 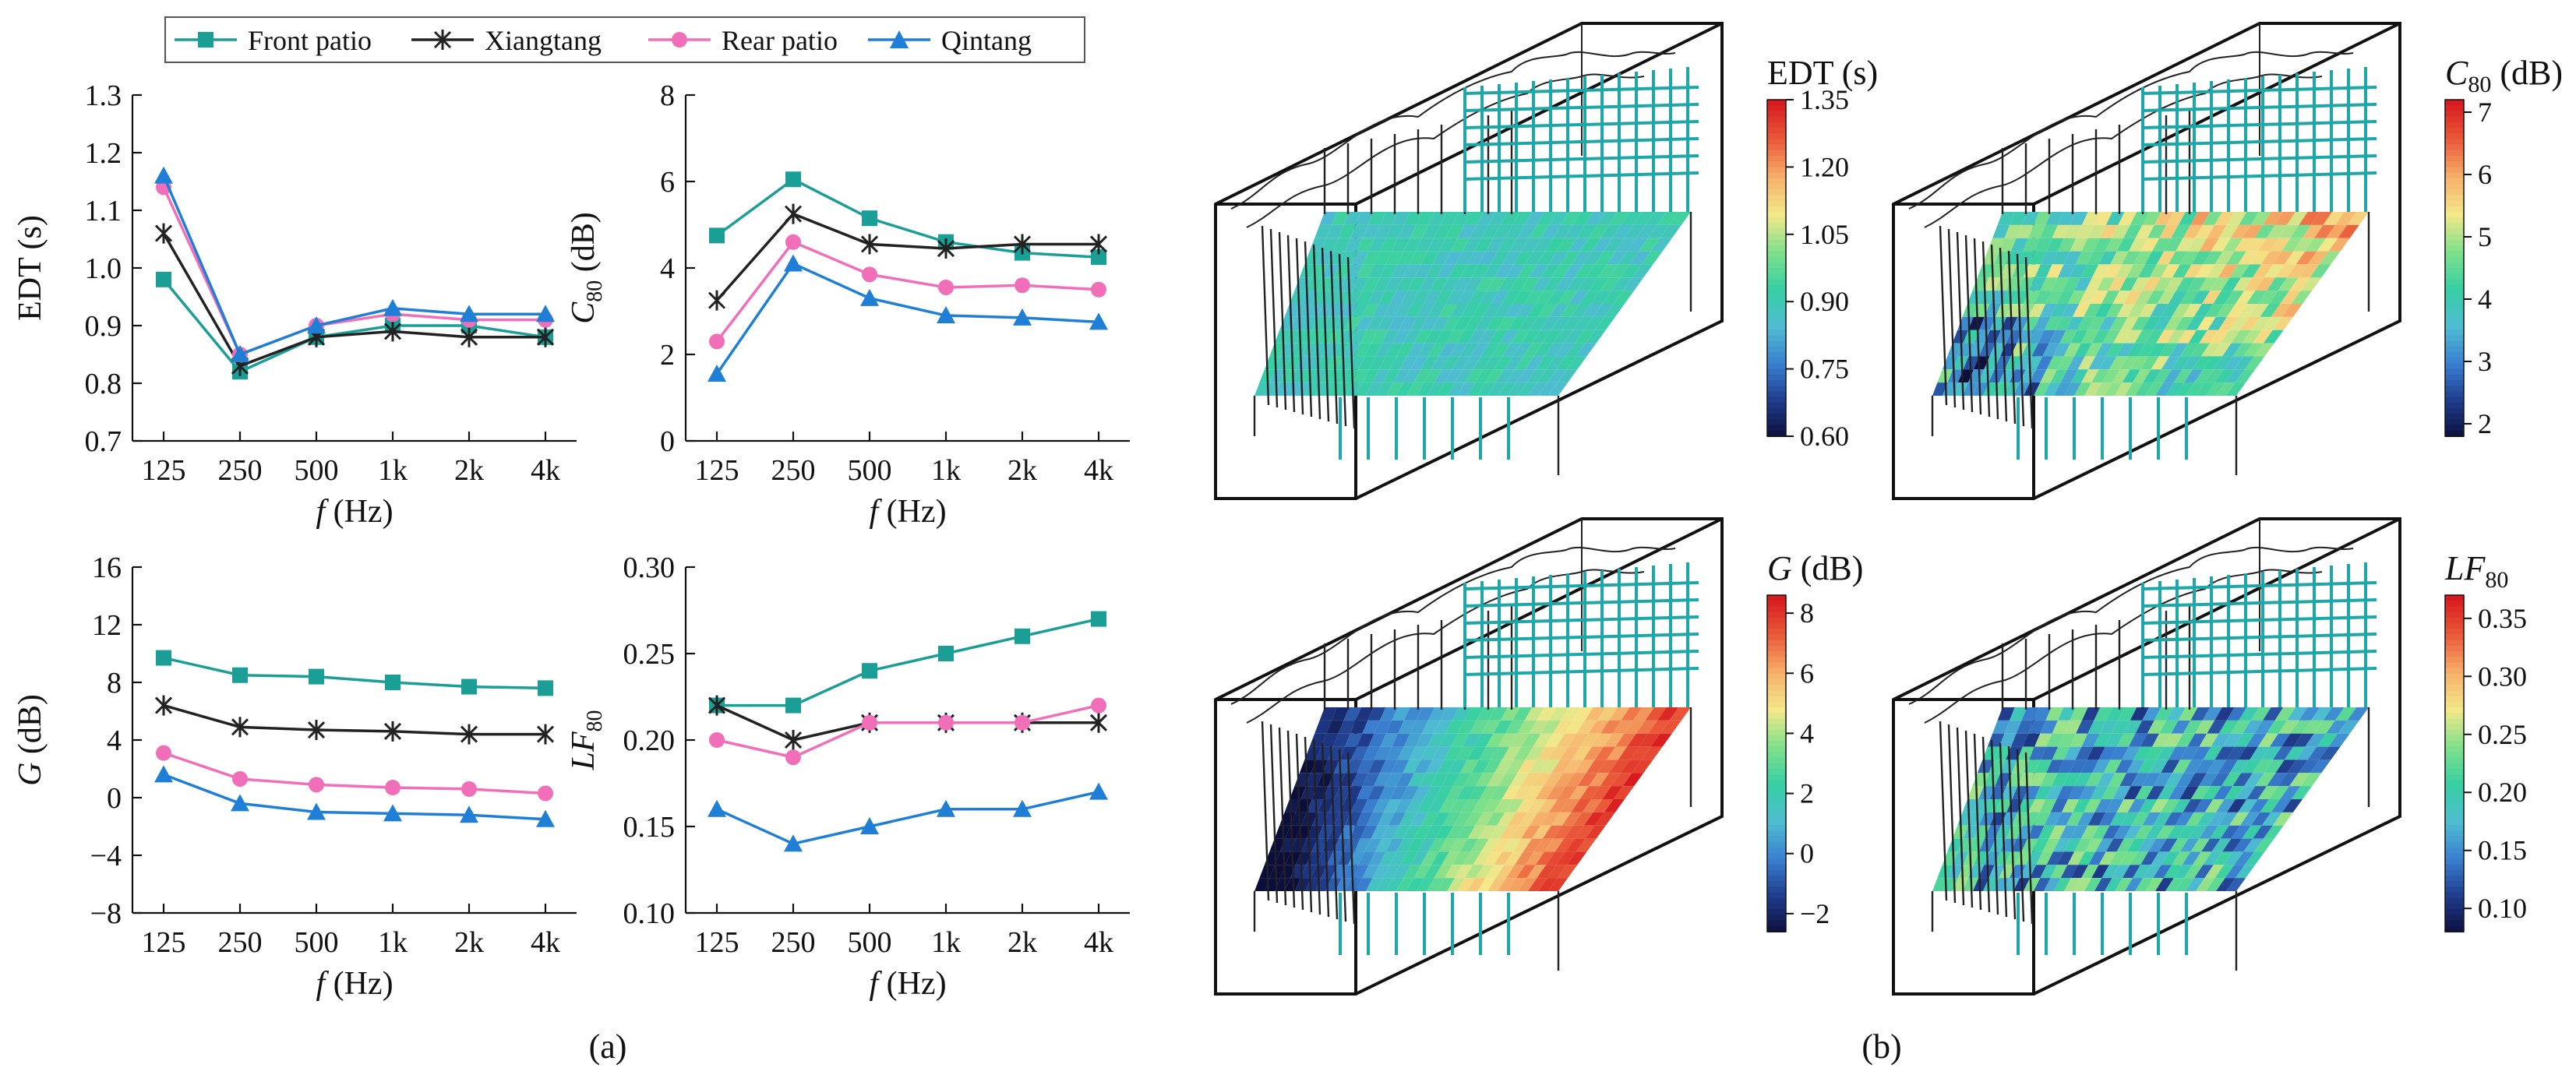 What do you see at coordinates (2502, 792) in the screenshot?
I see `colorbar-tick-label: 0.20` at bounding box center [2502, 792].